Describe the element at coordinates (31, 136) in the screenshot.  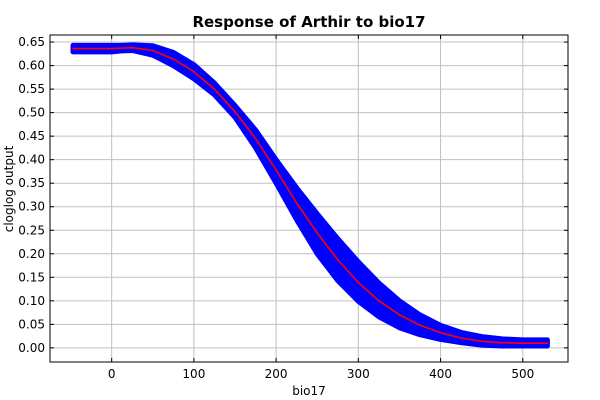
I see `y-tick-label: 0.45` at that location.